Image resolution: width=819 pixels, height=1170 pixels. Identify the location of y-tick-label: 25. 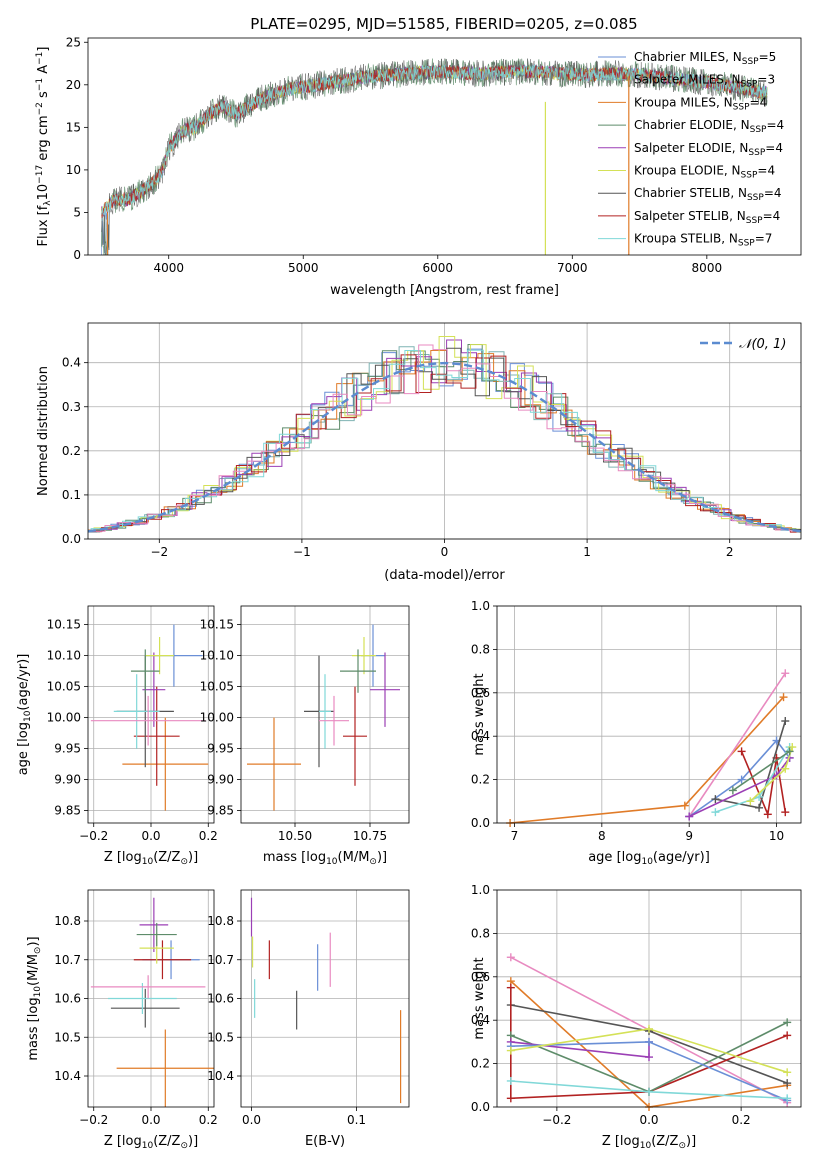
(73, 42).